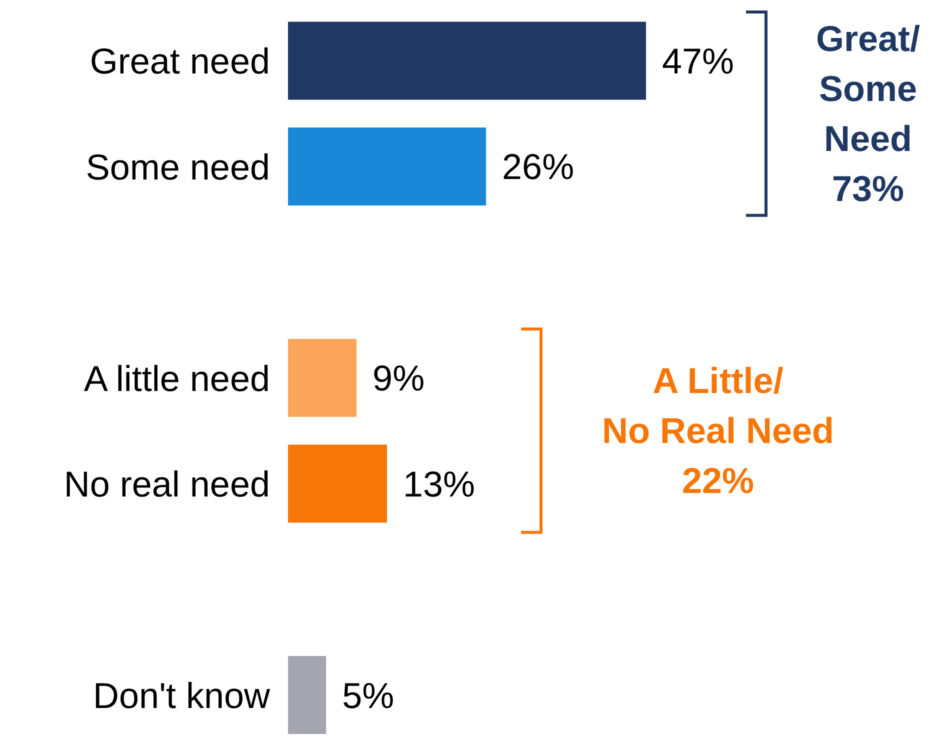 Image resolution: width=936 pixels, height=756 pixels. I want to click on annotation: A Little/ No Real Need 22%, so click(718, 430).